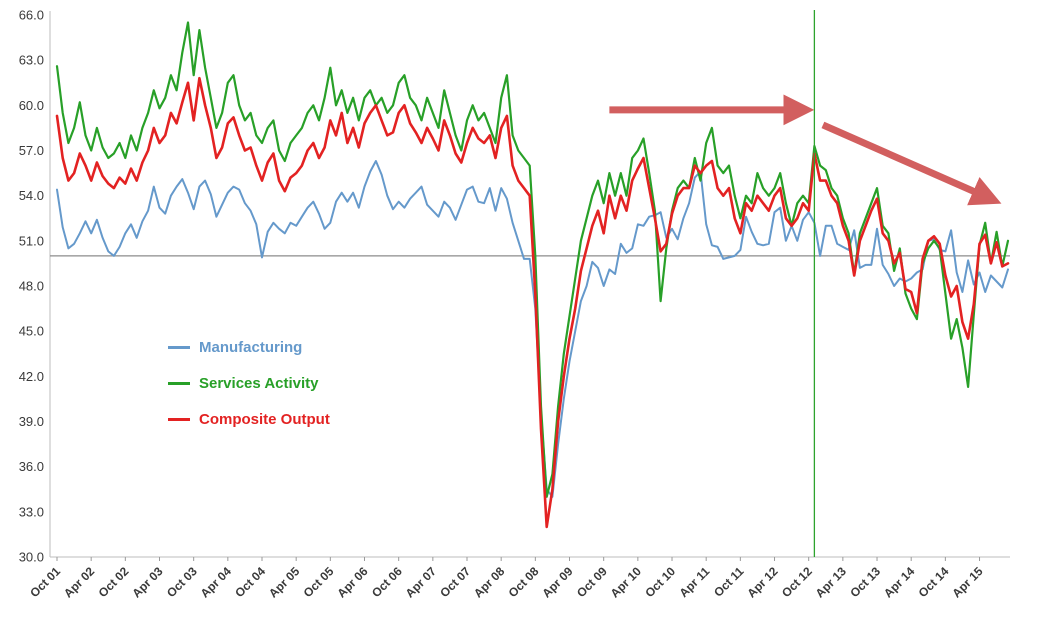 This screenshot has height=633, width=1037. What do you see at coordinates (592, 582) in the screenshot?
I see `x-axis-tick-label: Oct 09` at bounding box center [592, 582].